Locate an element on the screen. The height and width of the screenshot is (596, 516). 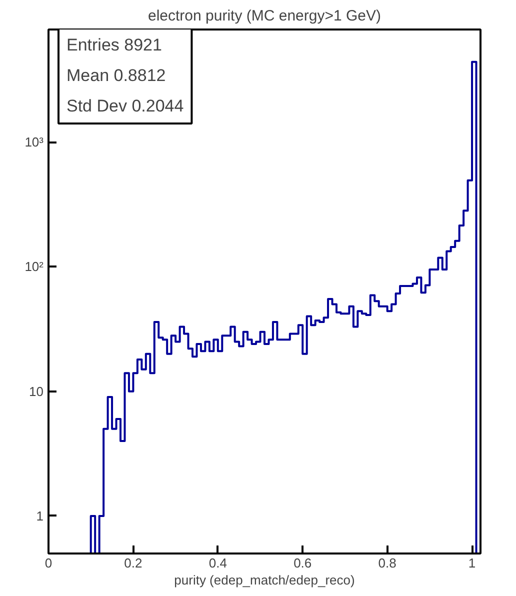
annotation: Std Dev 0.2044 is located at coordinates (125, 106).